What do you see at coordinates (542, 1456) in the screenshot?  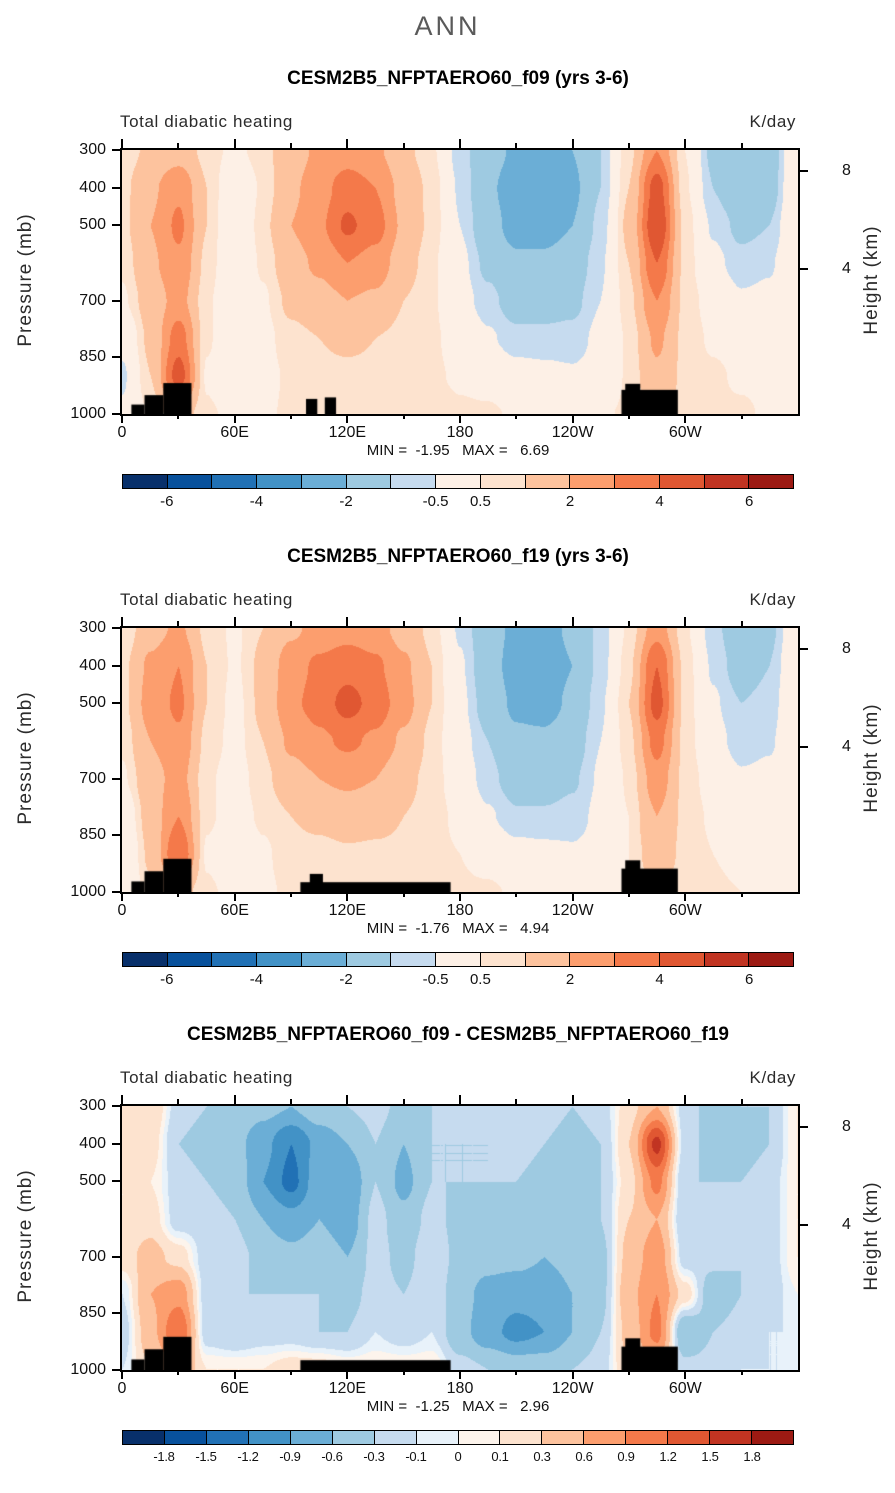 I see `colorbar-tick-label: 0.3` at bounding box center [542, 1456].